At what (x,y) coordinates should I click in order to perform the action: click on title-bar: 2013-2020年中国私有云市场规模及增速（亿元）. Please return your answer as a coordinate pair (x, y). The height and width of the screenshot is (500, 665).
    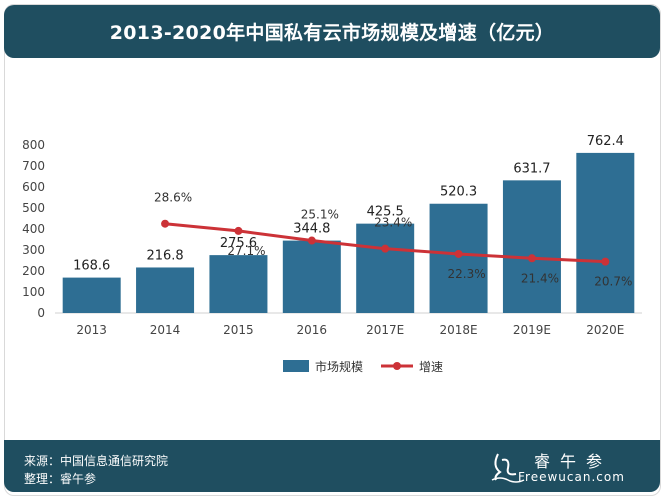
    Looking at the image, I should click on (332, 31).